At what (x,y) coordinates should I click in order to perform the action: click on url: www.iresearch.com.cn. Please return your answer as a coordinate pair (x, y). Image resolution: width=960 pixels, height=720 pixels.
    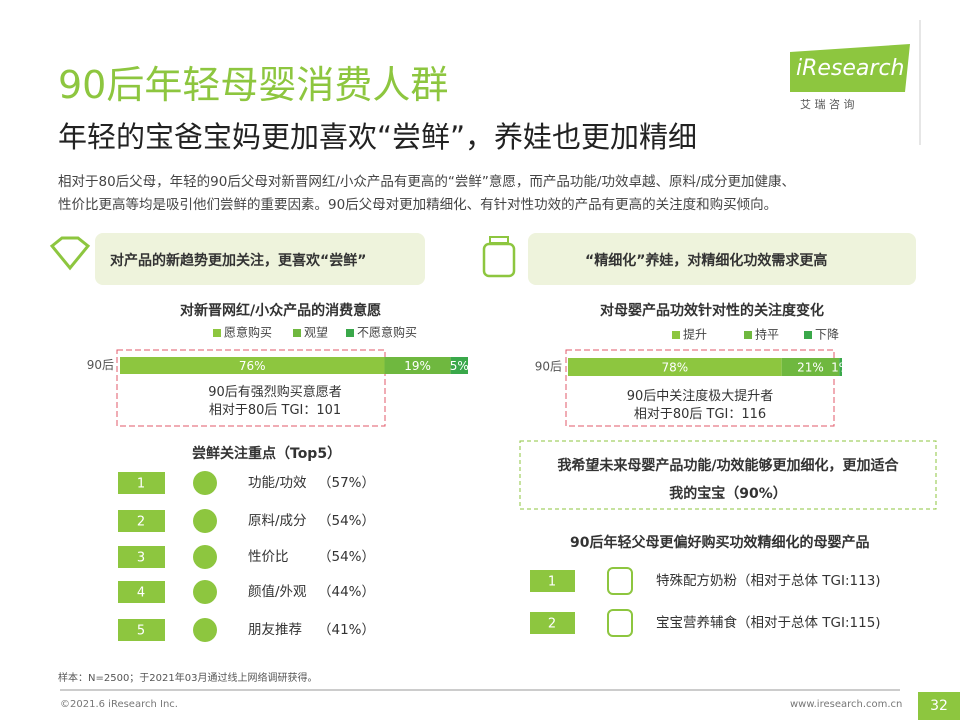
    Looking at the image, I should click on (846, 704).